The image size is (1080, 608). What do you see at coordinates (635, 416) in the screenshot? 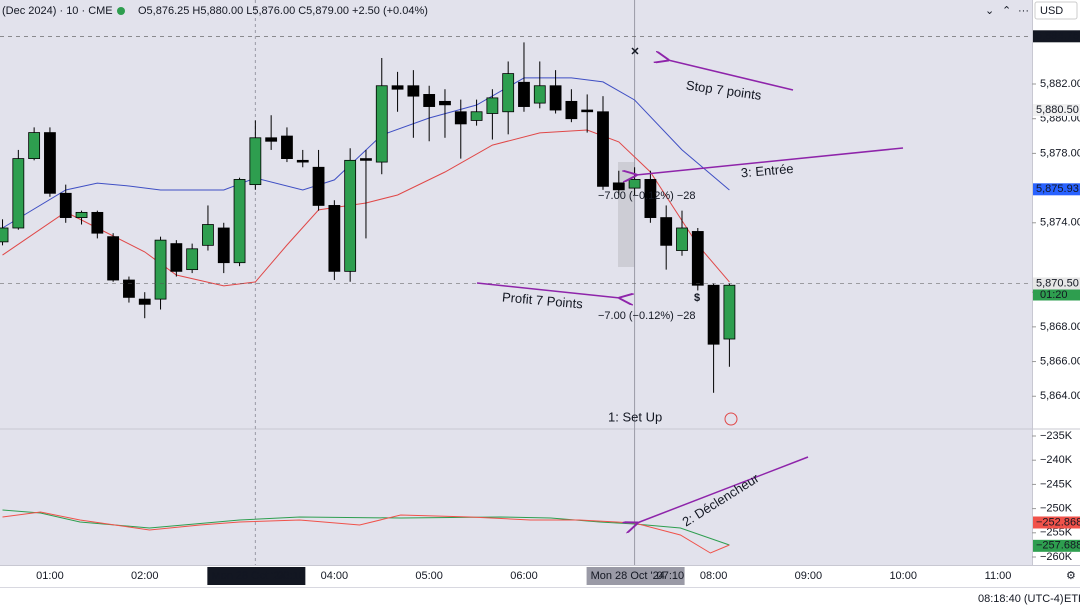
I see `annotation: 1: Set Up` at bounding box center [635, 416].